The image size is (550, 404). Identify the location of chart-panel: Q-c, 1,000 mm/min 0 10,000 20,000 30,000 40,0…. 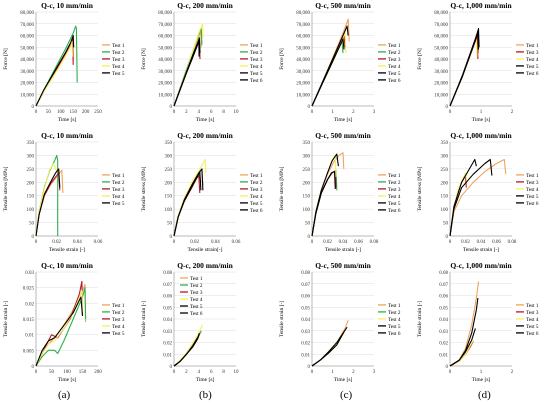
(478, 62).